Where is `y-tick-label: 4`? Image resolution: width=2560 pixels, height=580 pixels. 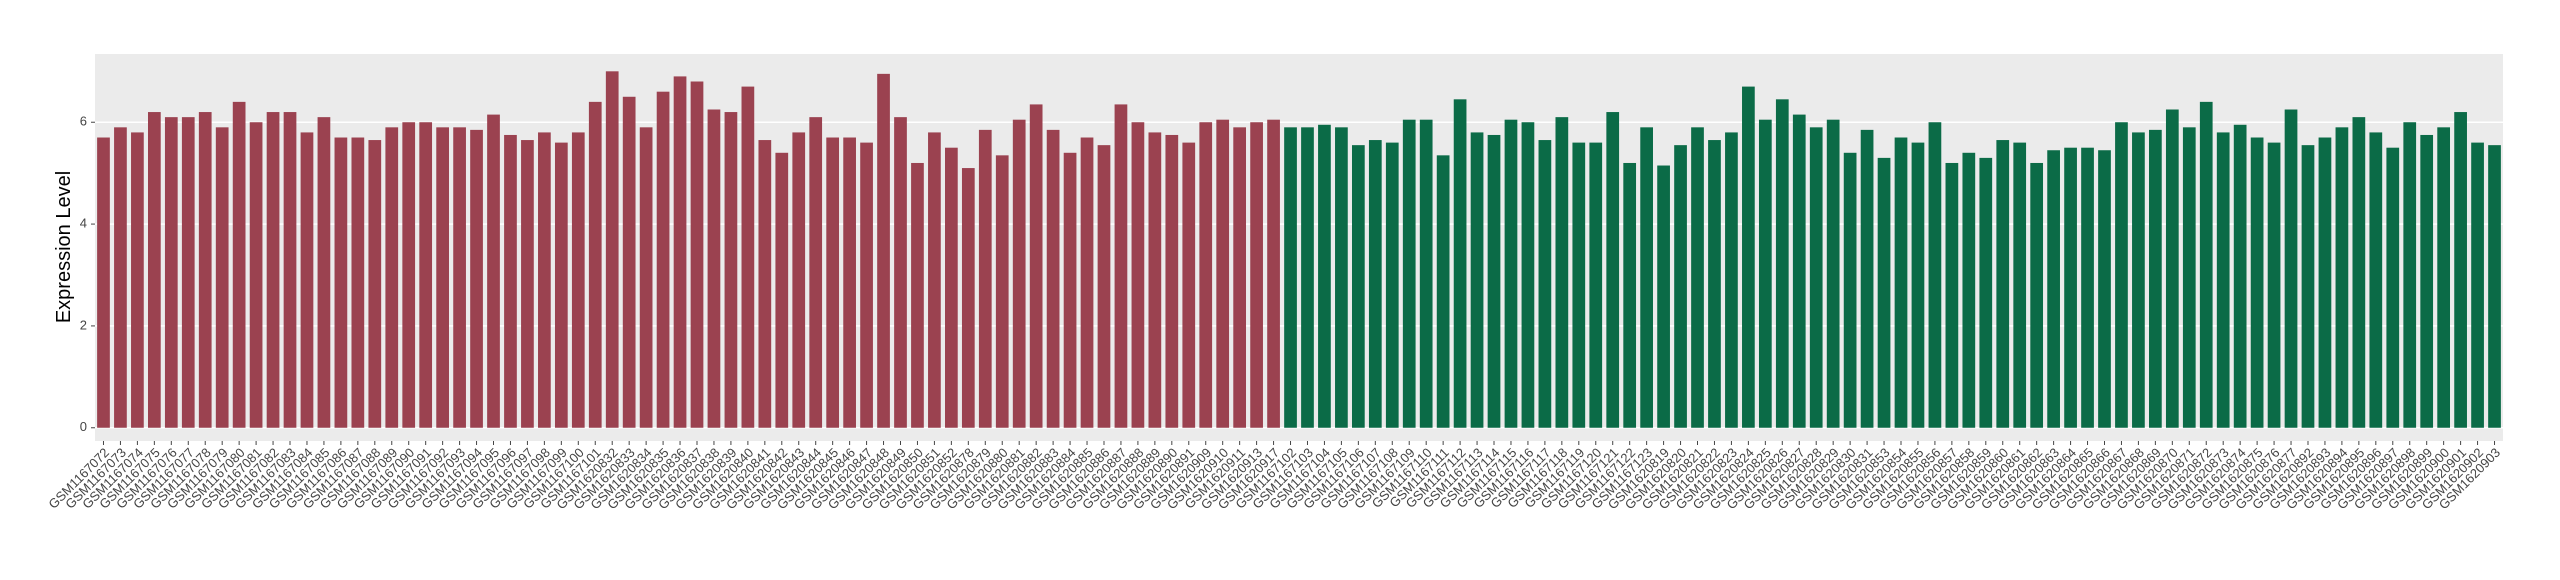 y-tick-label: 4 is located at coordinates (83, 223).